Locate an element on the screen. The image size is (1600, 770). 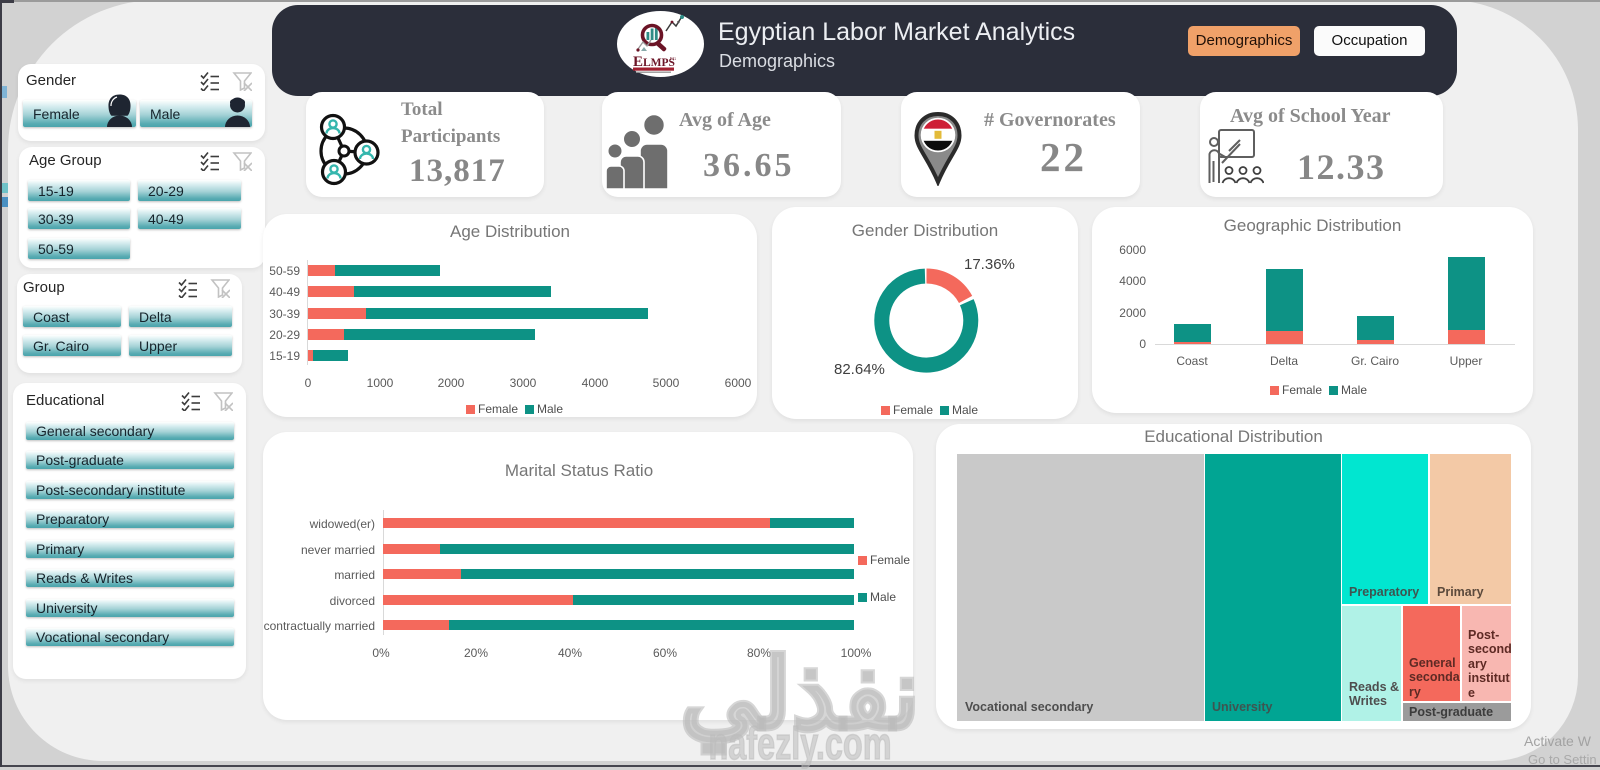
svg-text: LMPS is located at coordinates (659, 63).